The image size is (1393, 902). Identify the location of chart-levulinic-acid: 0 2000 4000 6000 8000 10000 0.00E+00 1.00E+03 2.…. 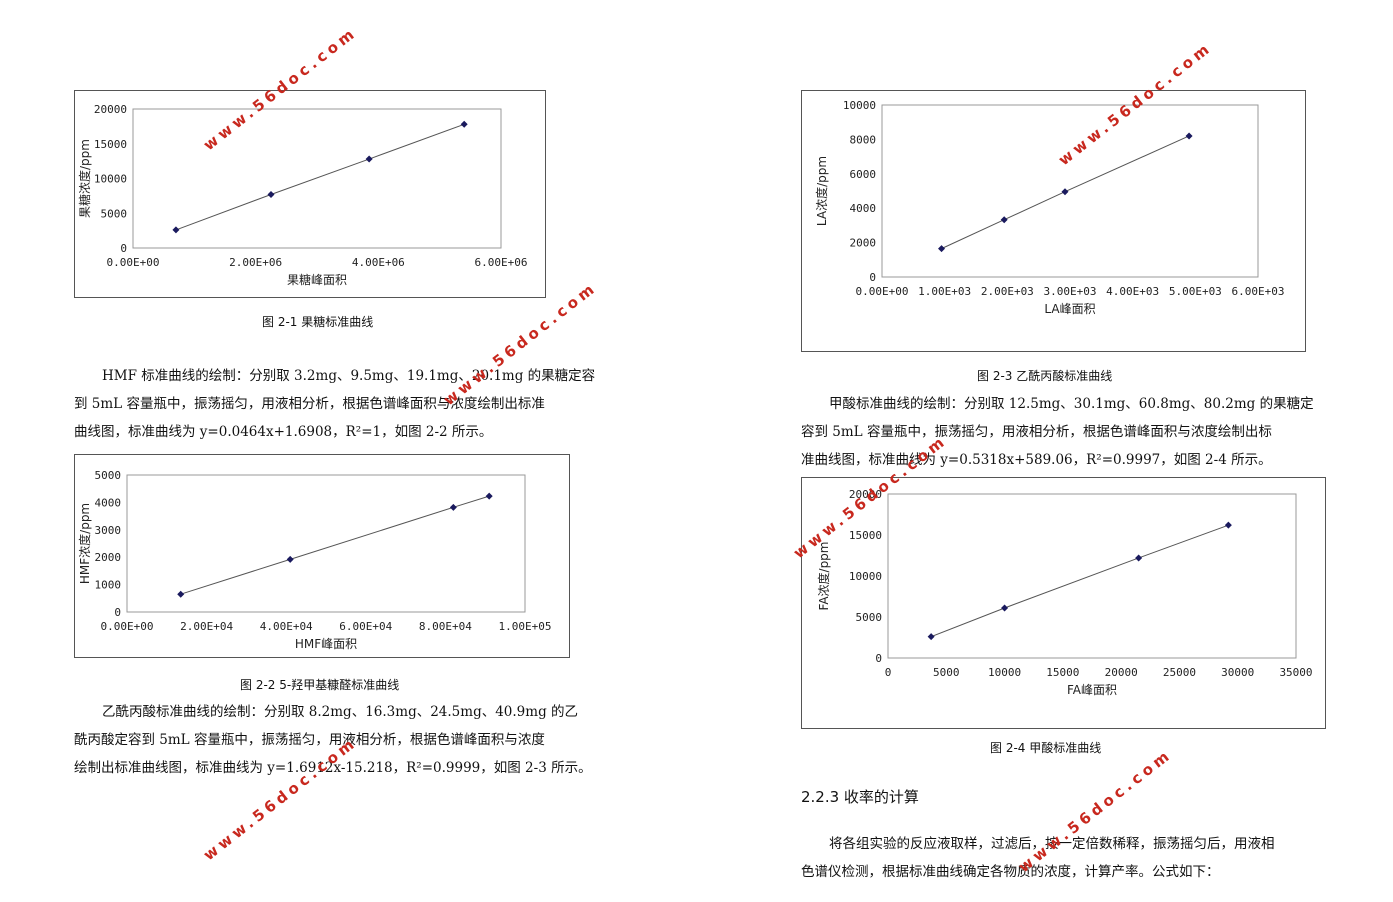
(1053, 221).